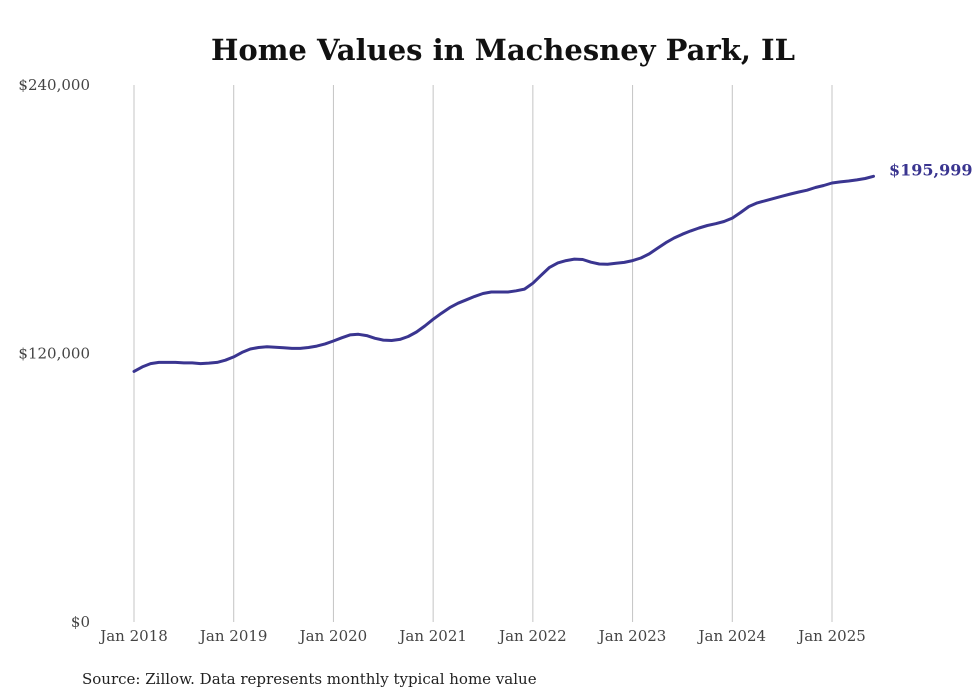 The height and width of the screenshot is (699, 980). Describe the element at coordinates (503, 50) in the screenshot. I see `chart-title: Home Values in Machesney Park, IL` at that location.